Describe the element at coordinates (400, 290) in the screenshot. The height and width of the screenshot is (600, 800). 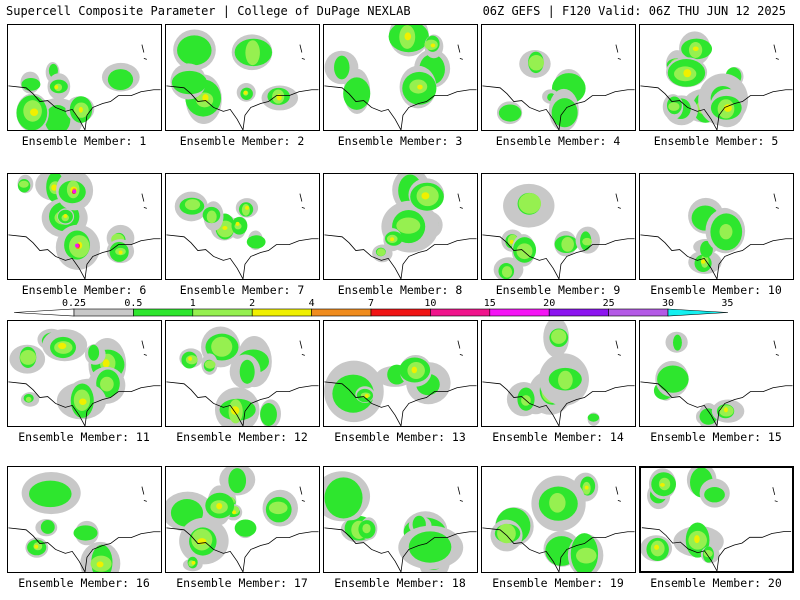
I see `panel-label: Ensemble Member: 8` at that location.